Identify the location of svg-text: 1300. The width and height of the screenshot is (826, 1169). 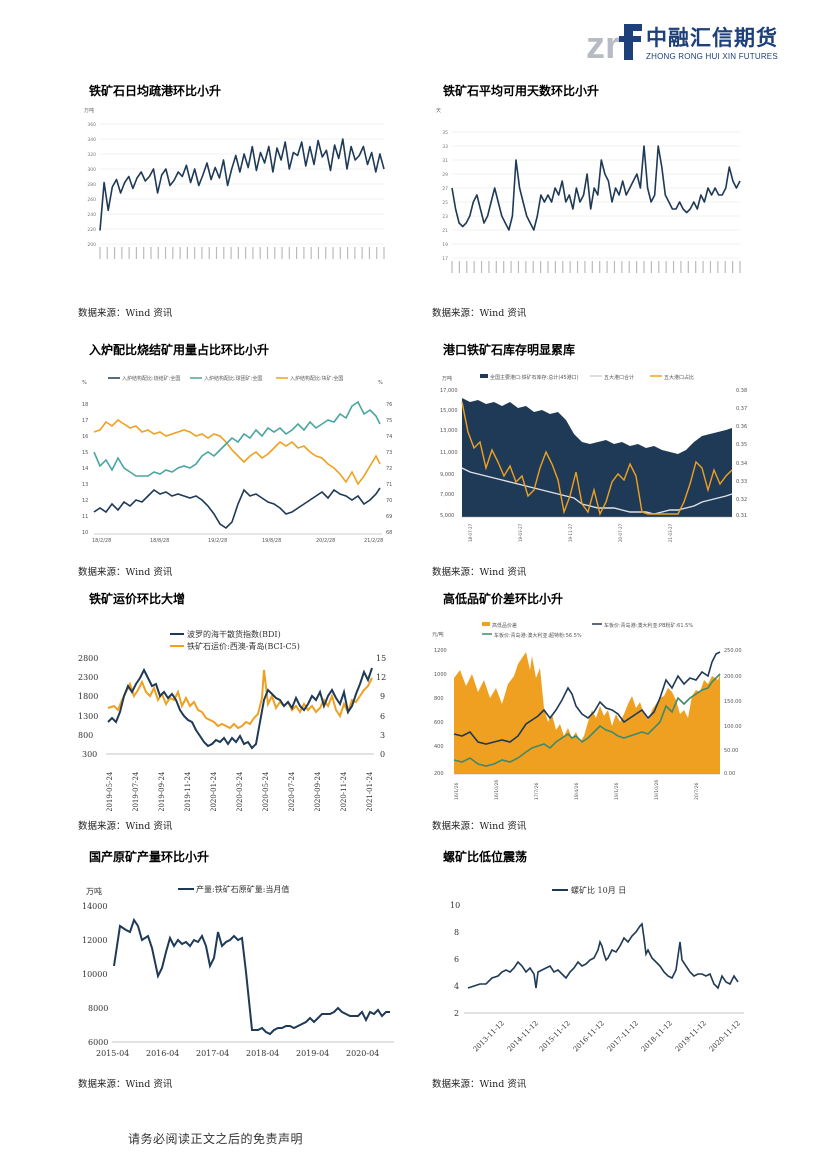
(88, 716).